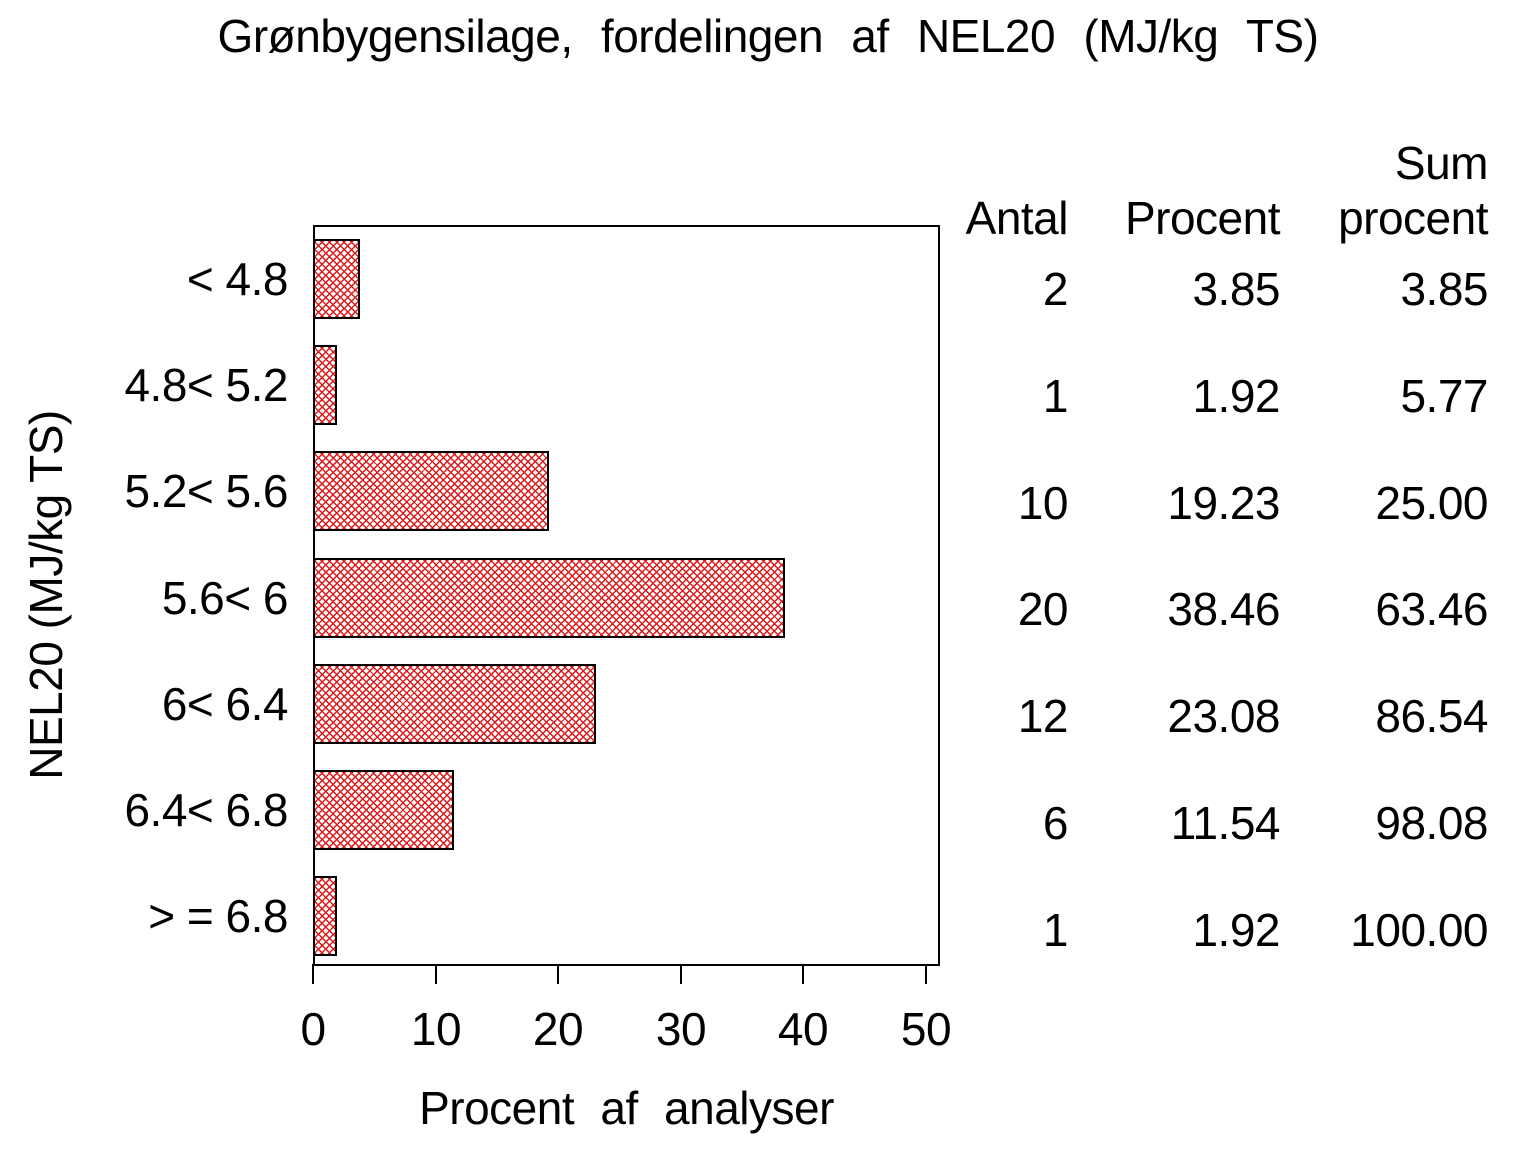  What do you see at coordinates (225, 704) in the screenshot?
I see `category-label: 6< 6.4` at bounding box center [225, 704].